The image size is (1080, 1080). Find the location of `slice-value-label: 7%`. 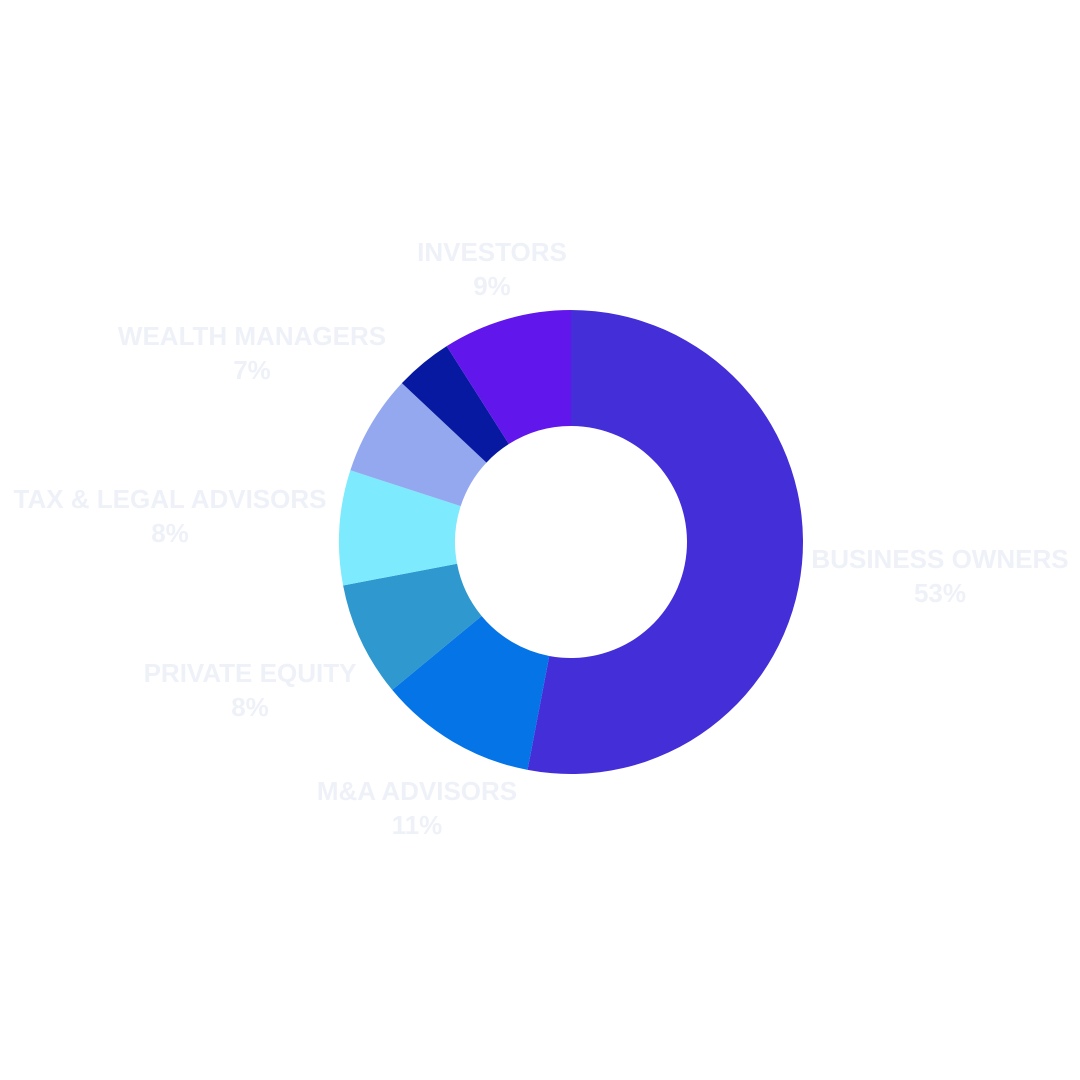

slice-value-label: 7% is located at coordinates (252, 370).